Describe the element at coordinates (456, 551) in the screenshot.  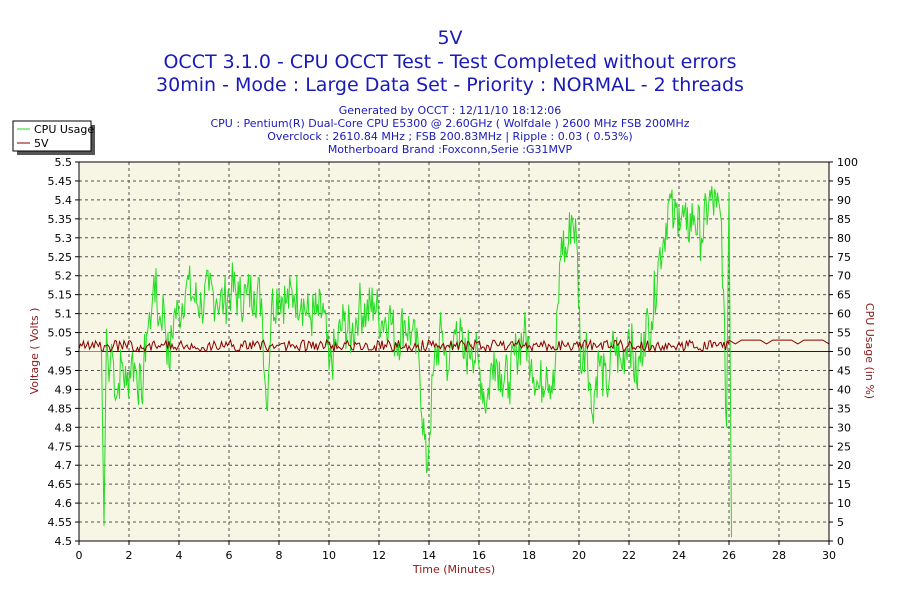
I see `x-axis-ticks: 0 2 4 6 8 10 12 14 16 18 20 22 24 26 28 30` at that location.